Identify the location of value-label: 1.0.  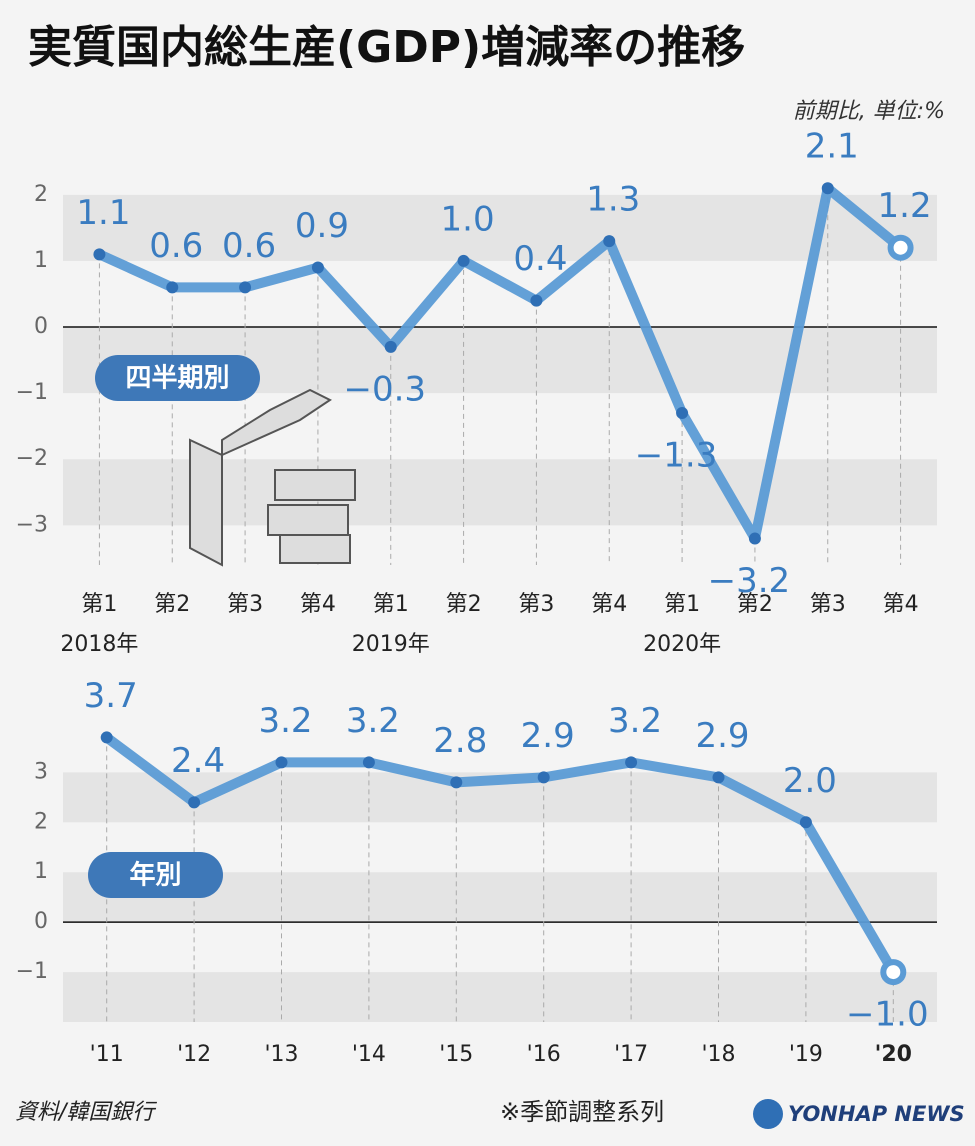
(468, 219).